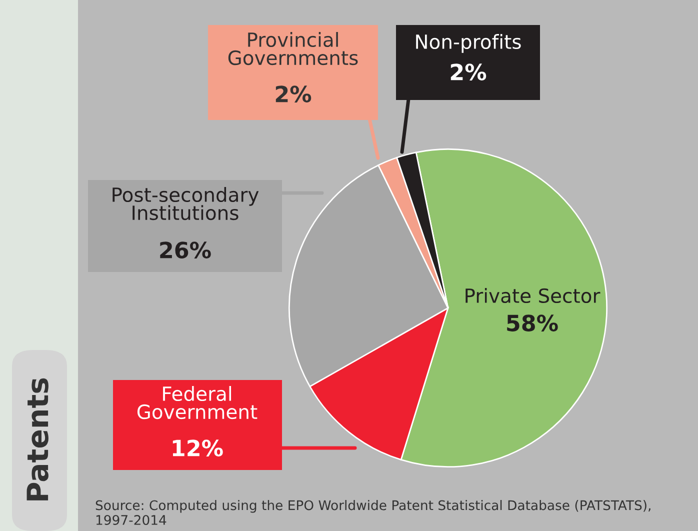 The height and width of the screenshot is (531, 698). Describe the element at coordinates (468, 43) in the screenshot. I see `slice-label: Non-profits` at that location.